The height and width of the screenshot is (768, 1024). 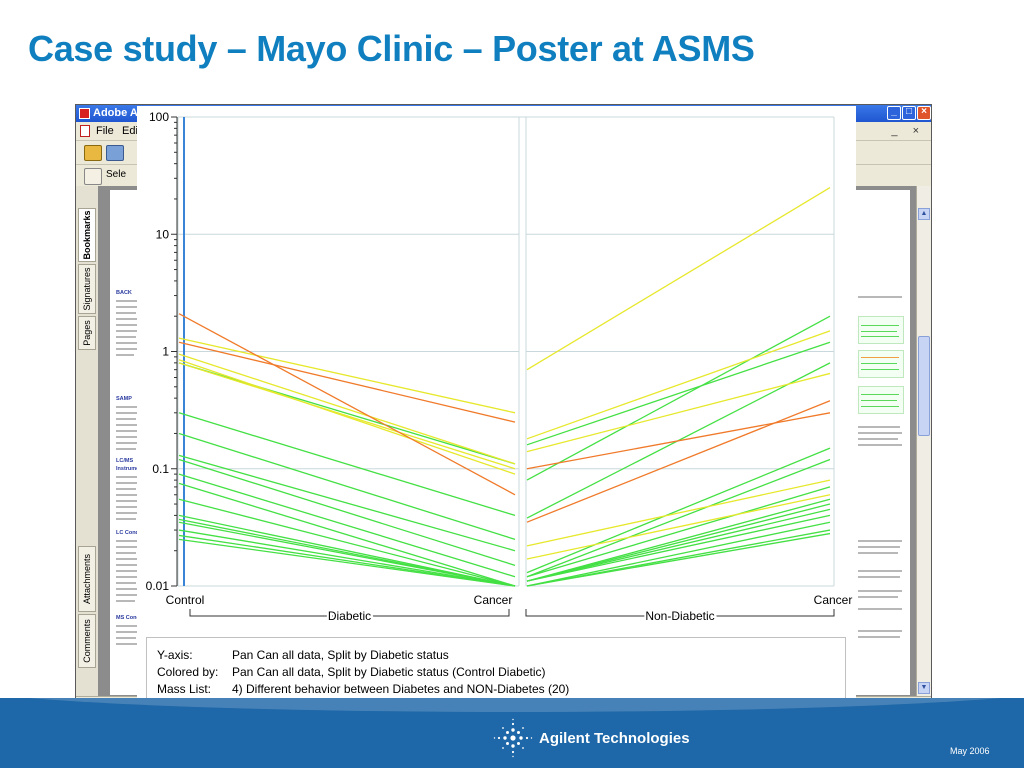 I want to click on info-label: Mass List:, so click(x=184, y=689).